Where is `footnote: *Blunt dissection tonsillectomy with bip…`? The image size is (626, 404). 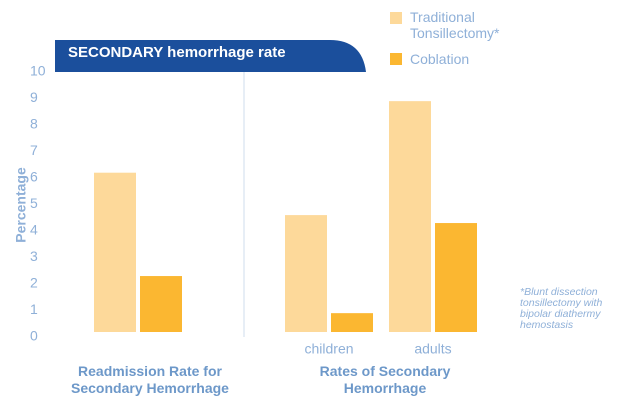
footnote: *Blunt dissection tonsillectomy with bip… is located at coordinates (561, 308).